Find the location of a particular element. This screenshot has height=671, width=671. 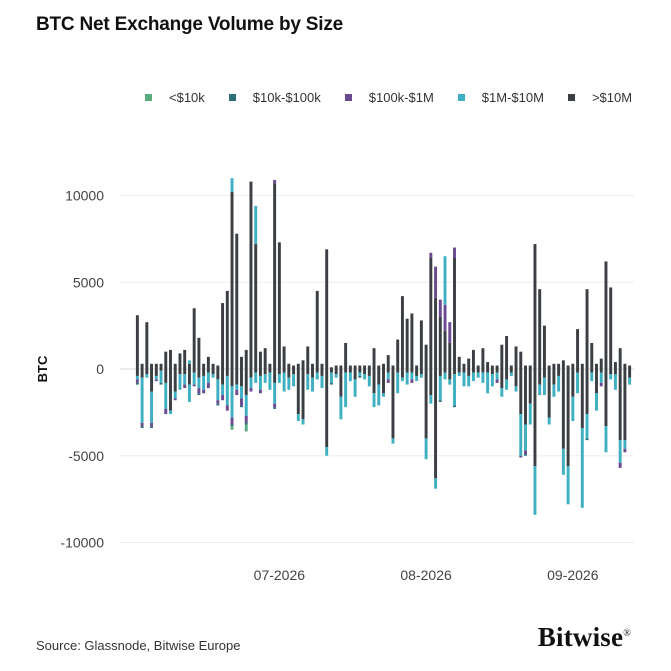

chart-title: BTC Net Exchange Volume by Size is located at coordinates (190, 24).